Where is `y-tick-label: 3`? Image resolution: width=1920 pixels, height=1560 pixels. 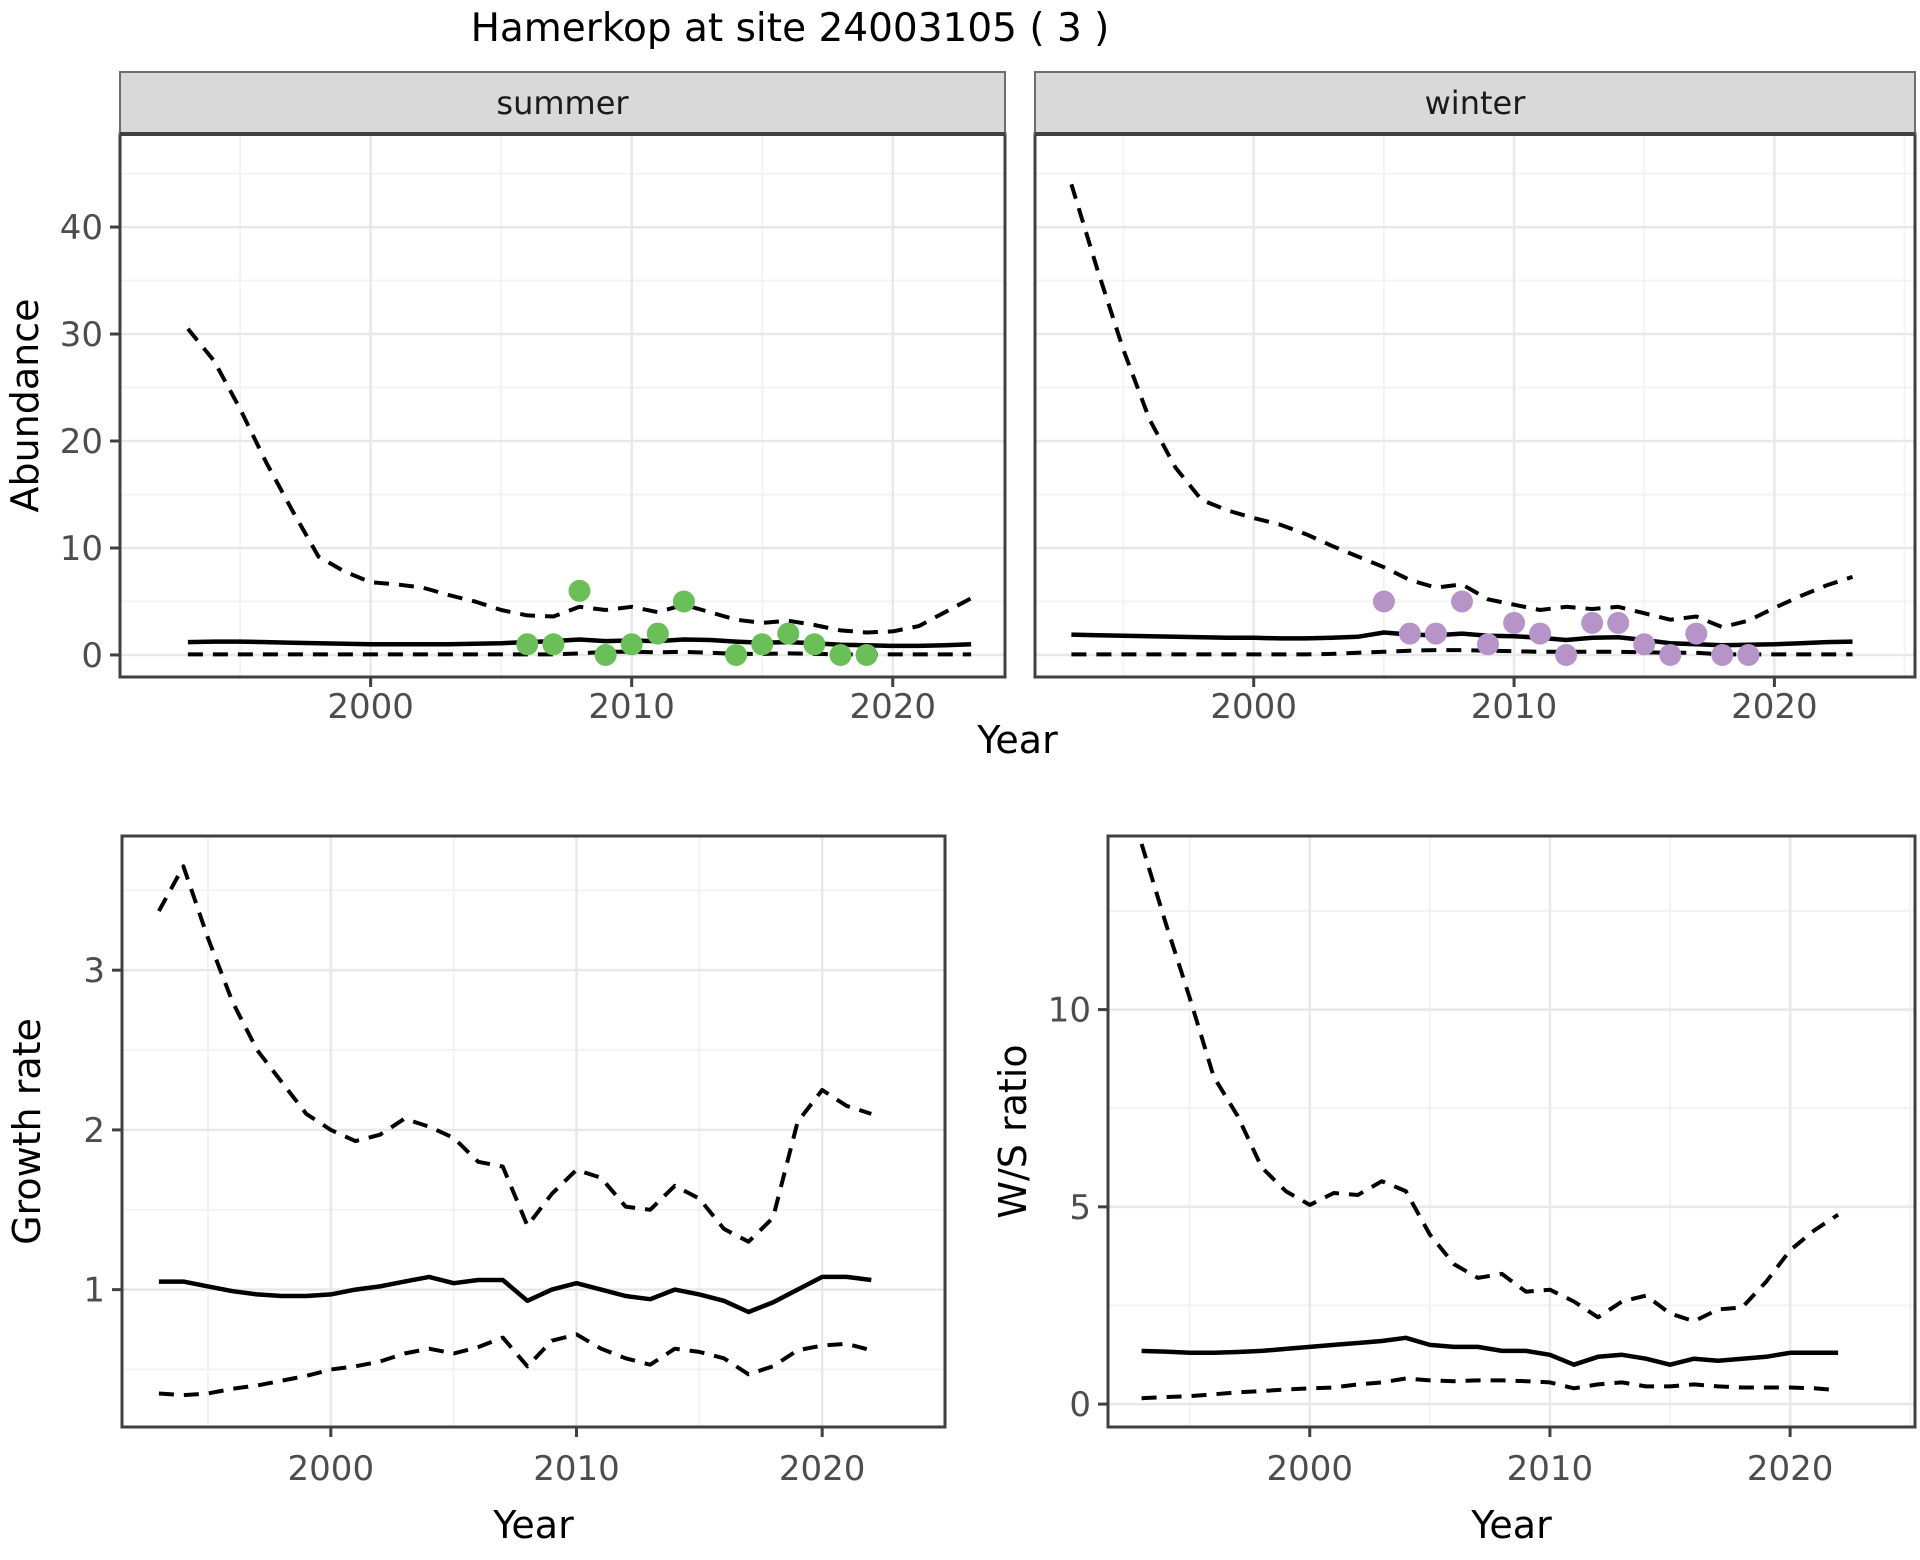
y-tick-label: 3 is located at coordinates (94, 971).